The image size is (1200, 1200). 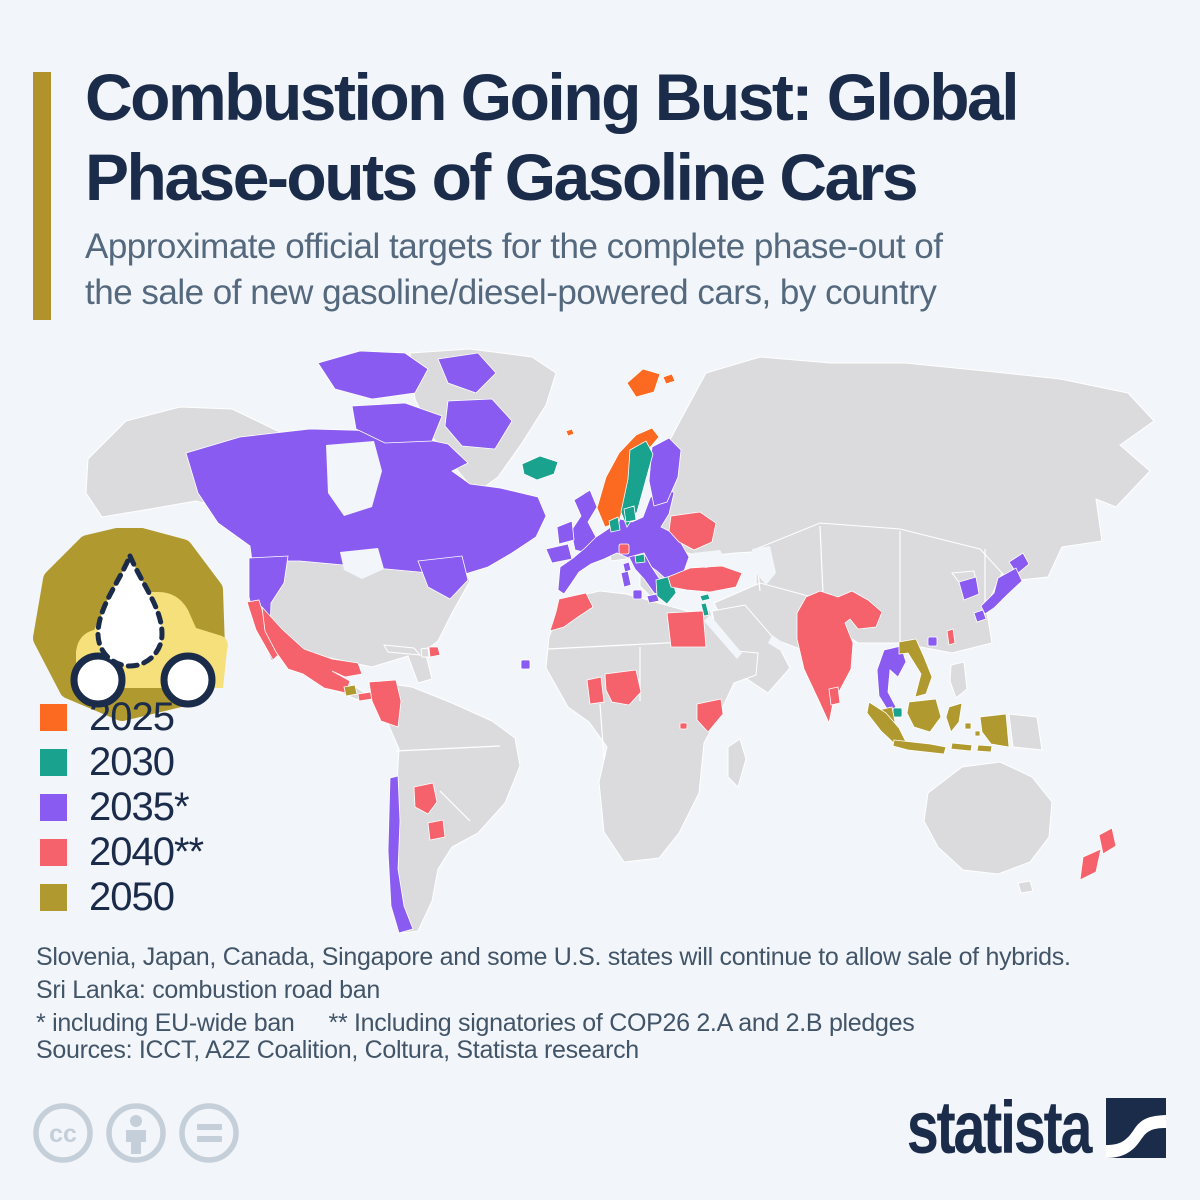 What do you see at coordinates (42, 196) in the screenshot?
I see `accent-bar` at bounding box center [42, 196].